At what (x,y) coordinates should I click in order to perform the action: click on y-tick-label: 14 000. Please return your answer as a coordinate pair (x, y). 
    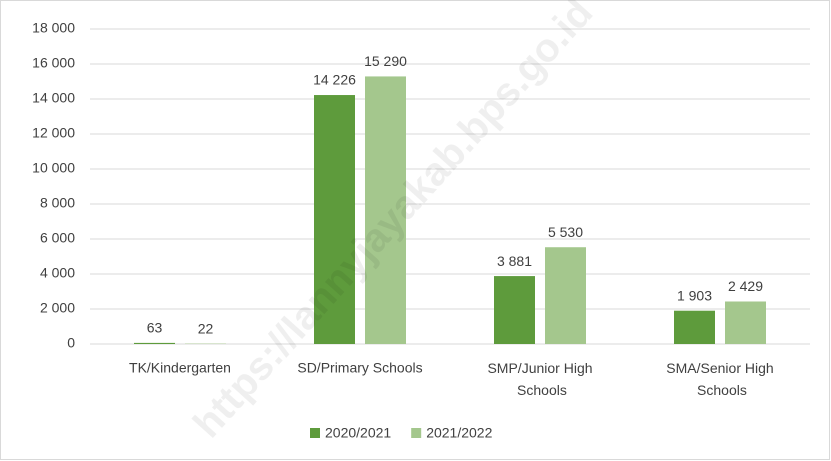
    Looking at the image, I should click on (53, 98).